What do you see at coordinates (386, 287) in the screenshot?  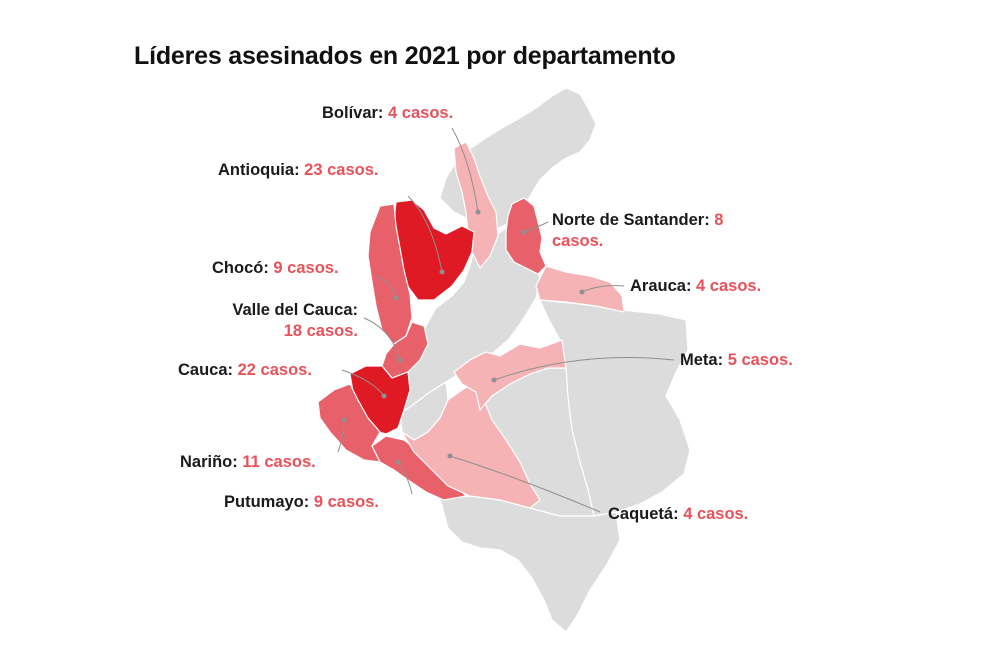 I see `leader-line-choco` at bounding box center [386, 287].